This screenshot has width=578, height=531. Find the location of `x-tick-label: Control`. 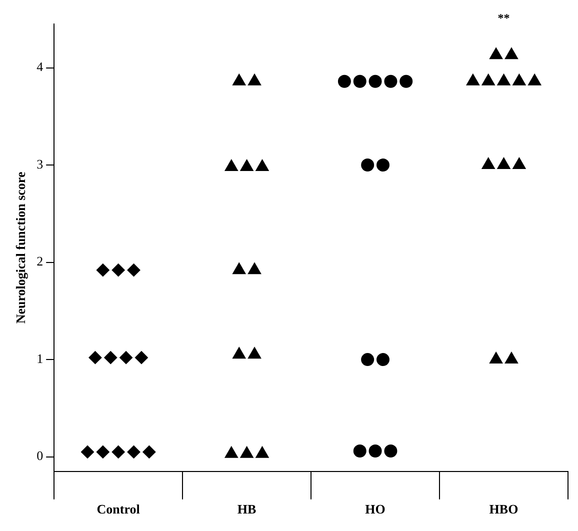

x-tick-label: Control is located at coordinates (118, 509).